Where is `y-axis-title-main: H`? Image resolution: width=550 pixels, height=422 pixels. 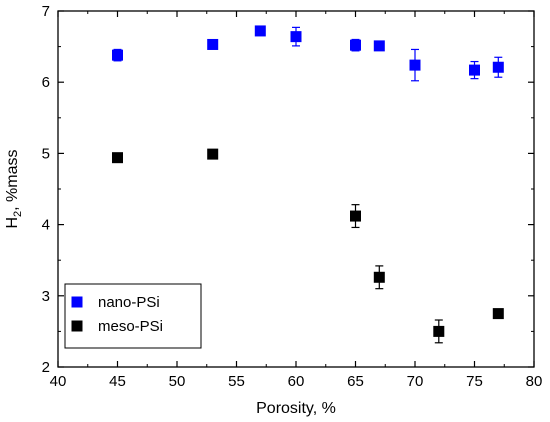 y-axis-title-main: H is located at coordinates (12, 223).